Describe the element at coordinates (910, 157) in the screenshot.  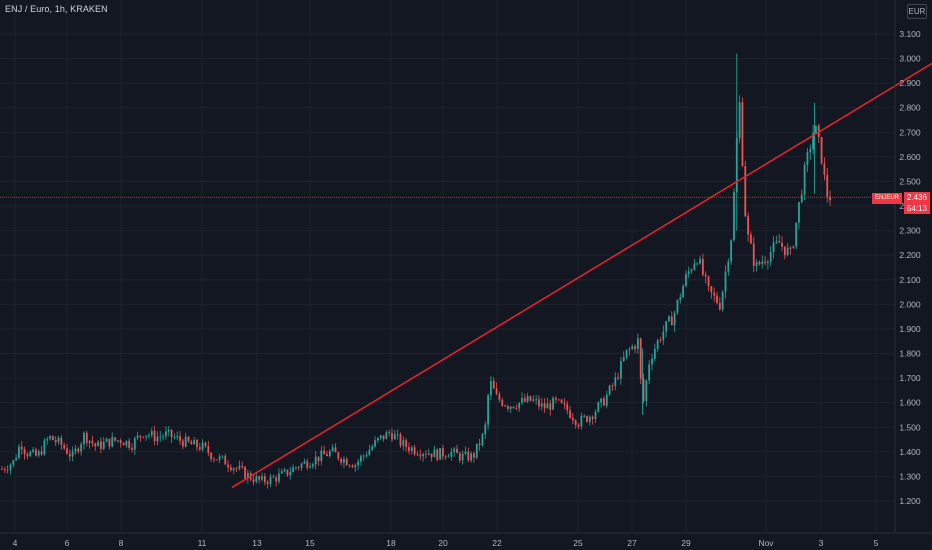
I see `price-tick-label: 2.600` at that location.